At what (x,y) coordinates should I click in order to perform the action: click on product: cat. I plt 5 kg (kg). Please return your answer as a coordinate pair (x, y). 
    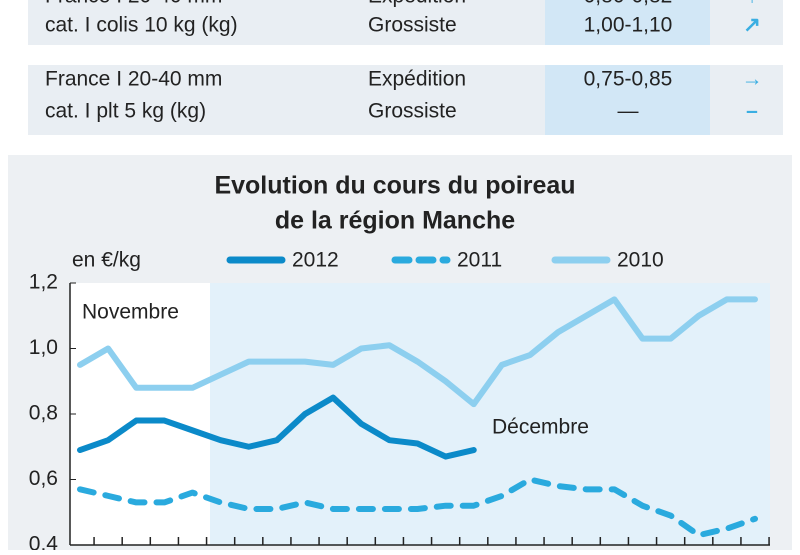
    Looking at the image, I should click on (125, 111).